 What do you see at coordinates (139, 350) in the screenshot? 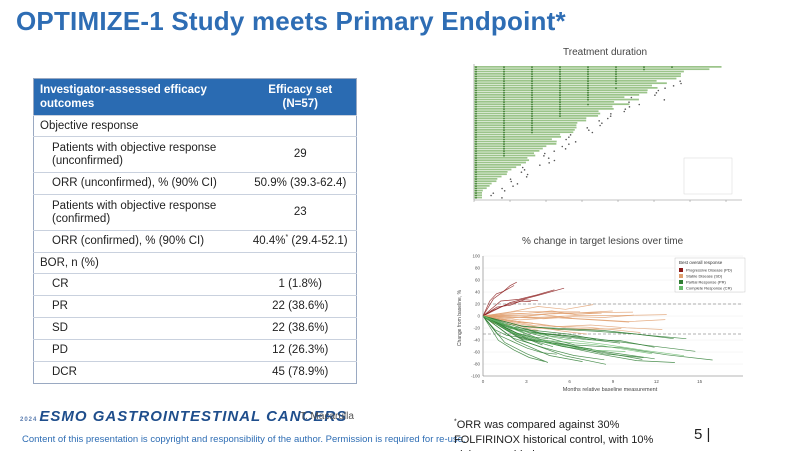
I see `row-label: PD` at bounding box center [139, 350].